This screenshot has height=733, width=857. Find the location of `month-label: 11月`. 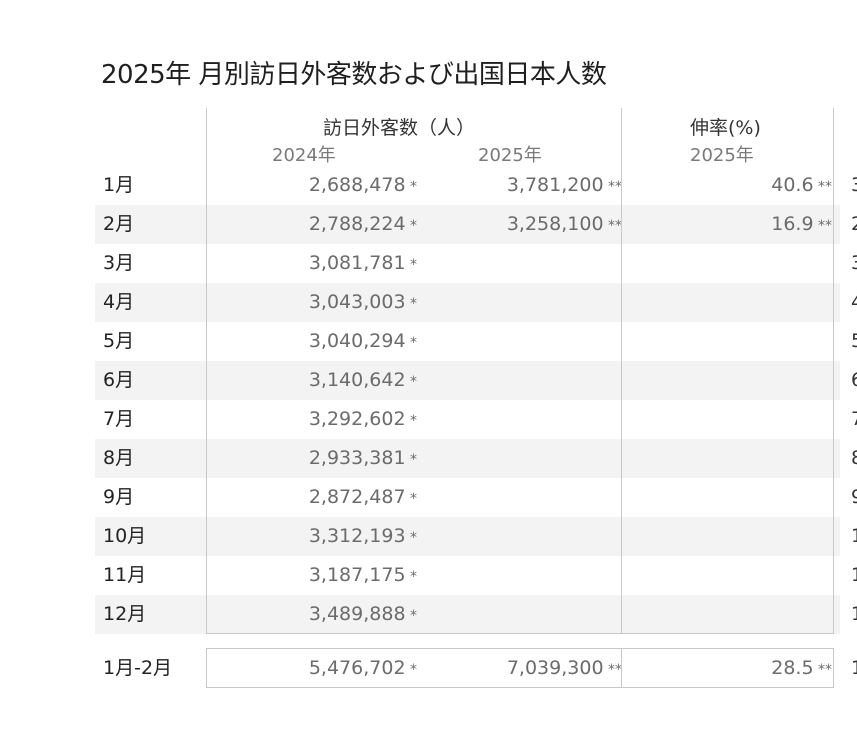

month-label: 11月 is located at coordinates (125, 575).